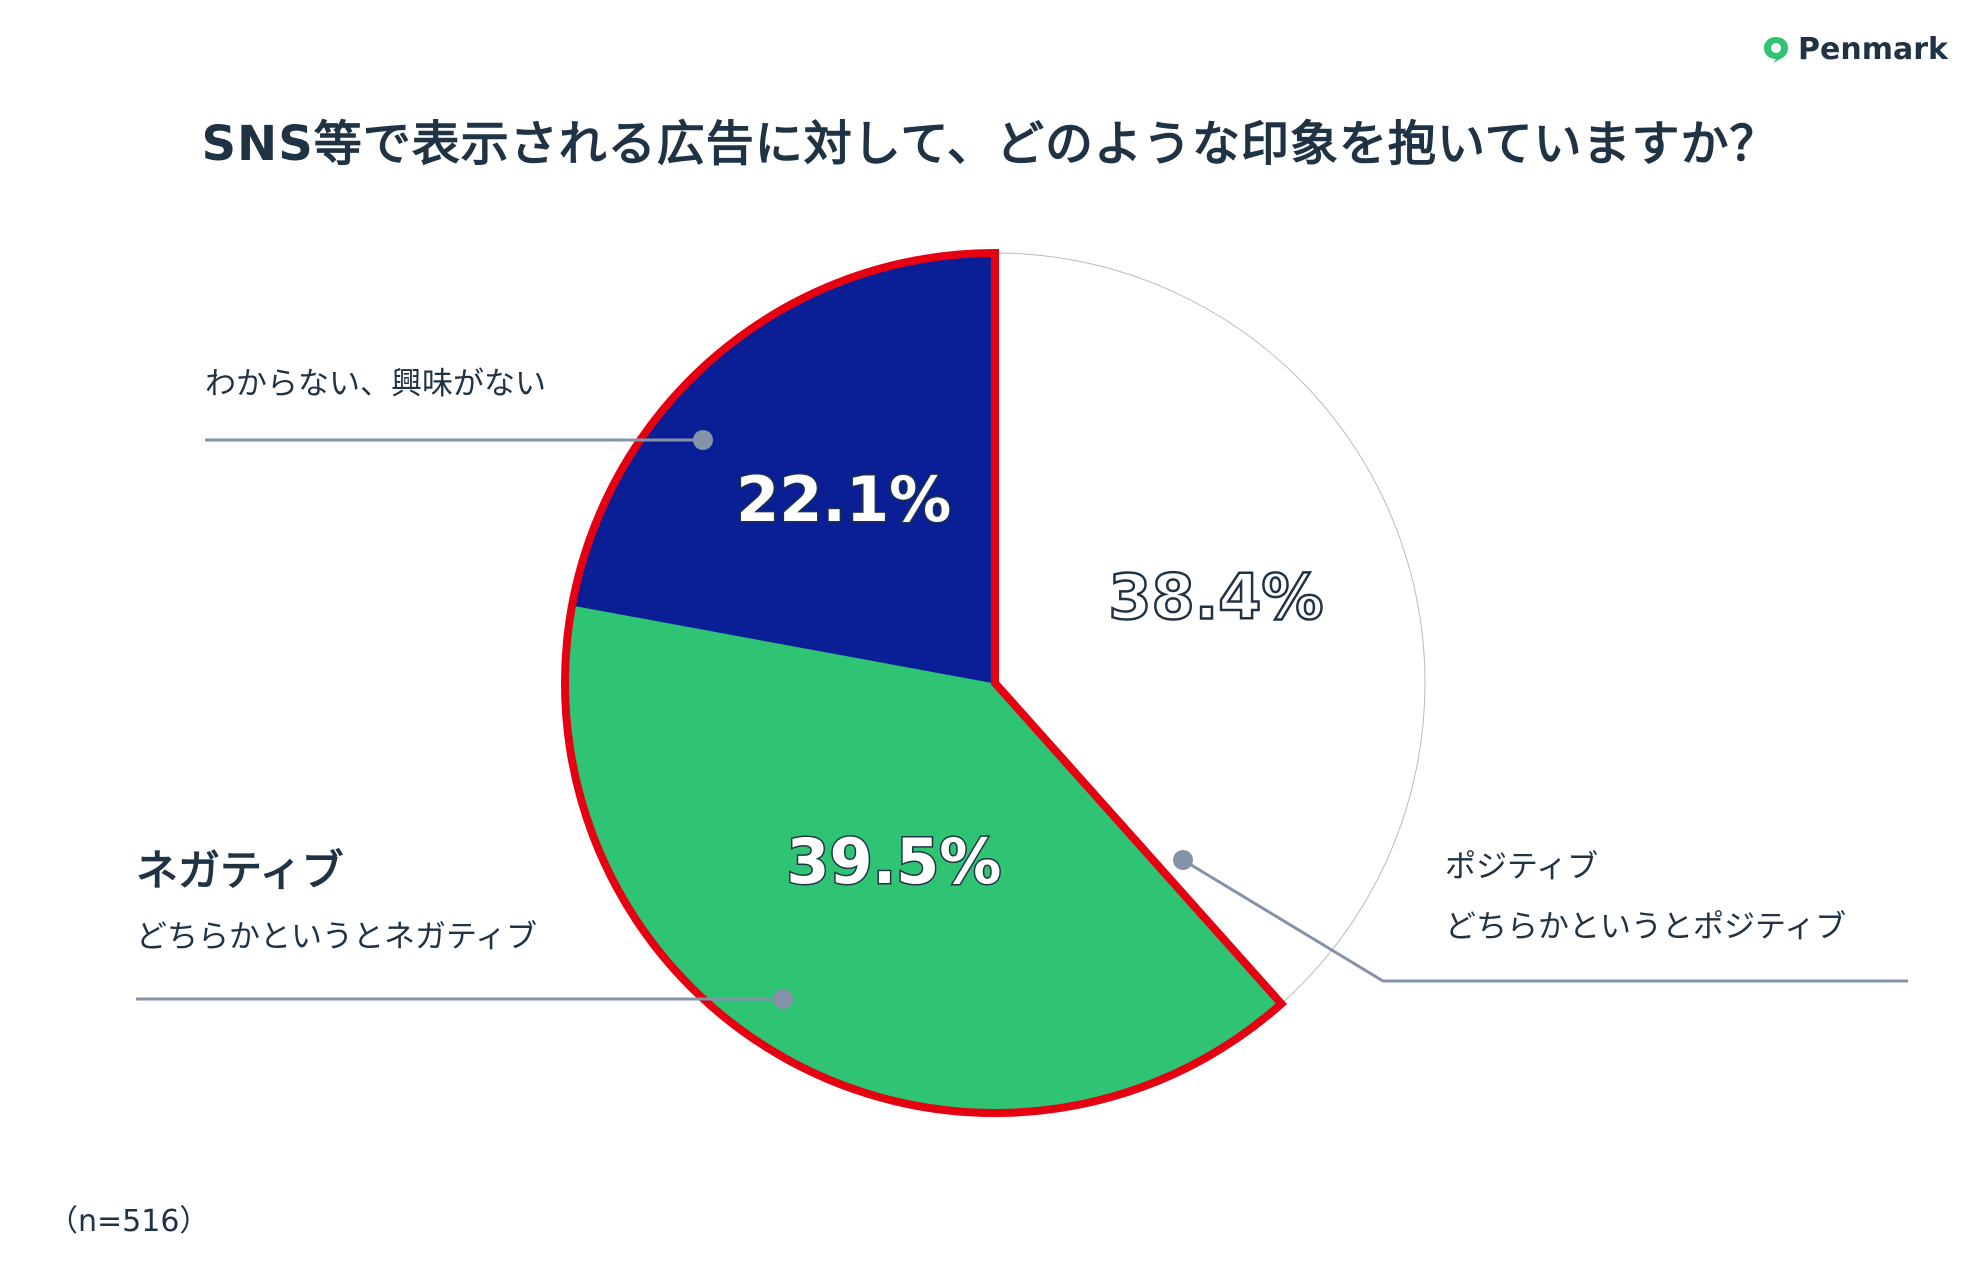 The width and height of the screenshot is (1980, 1280). I want to click on sample-size-note: （n=516）, so click(129, 1221).